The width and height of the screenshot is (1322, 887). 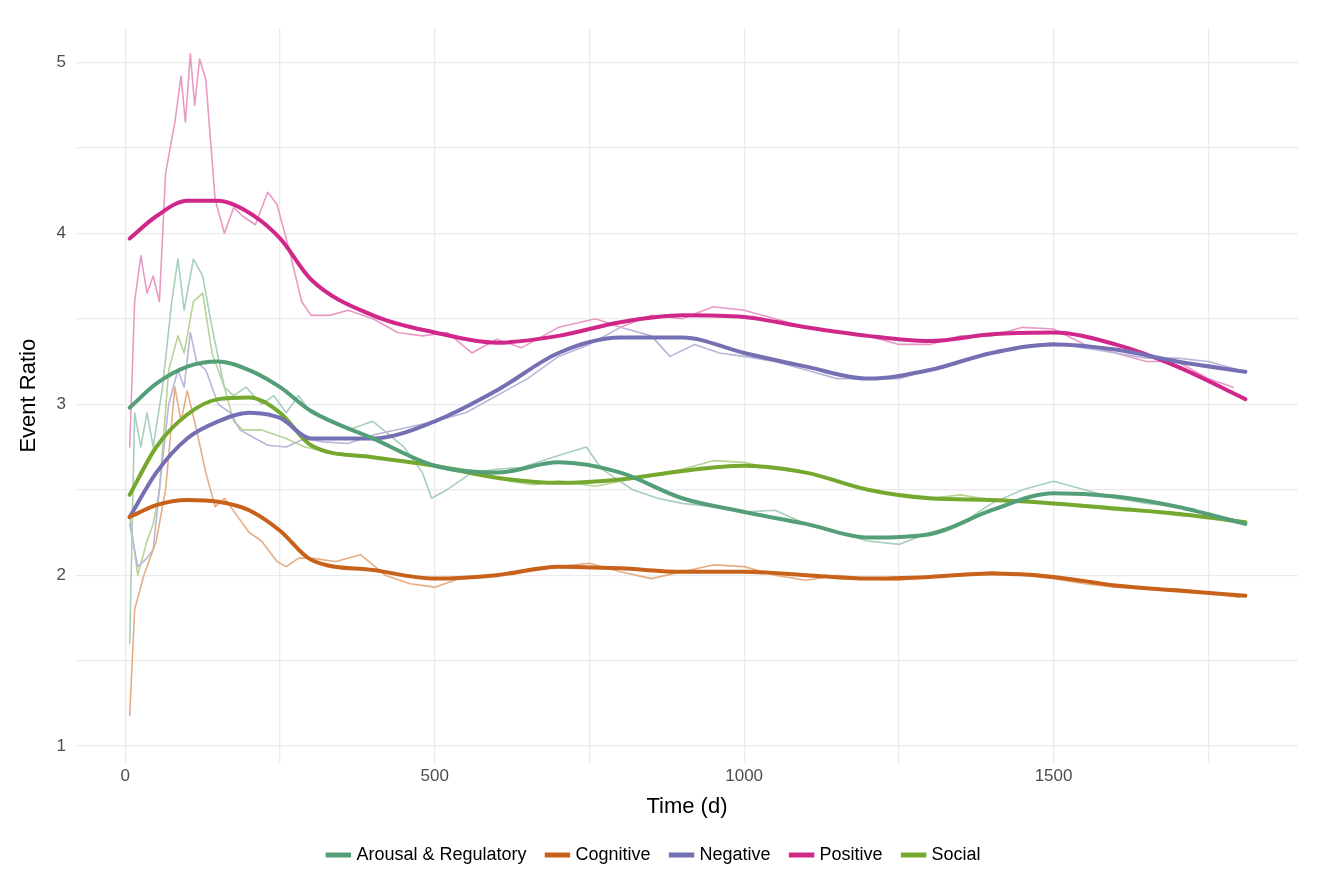 What do you see at coordinates (434, 776) in the screenshot?
I see `x-tick-label: 500` at bounding box center [434, 776].